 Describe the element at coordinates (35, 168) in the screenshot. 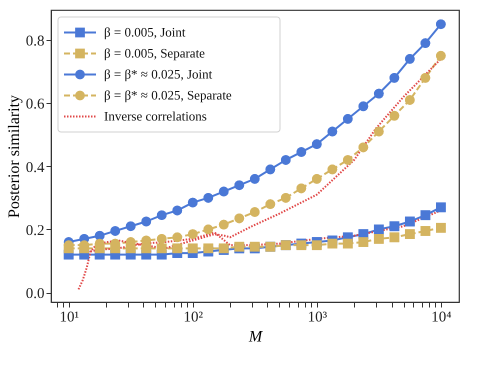

I see `y-tick-label: 0.4` at that location.